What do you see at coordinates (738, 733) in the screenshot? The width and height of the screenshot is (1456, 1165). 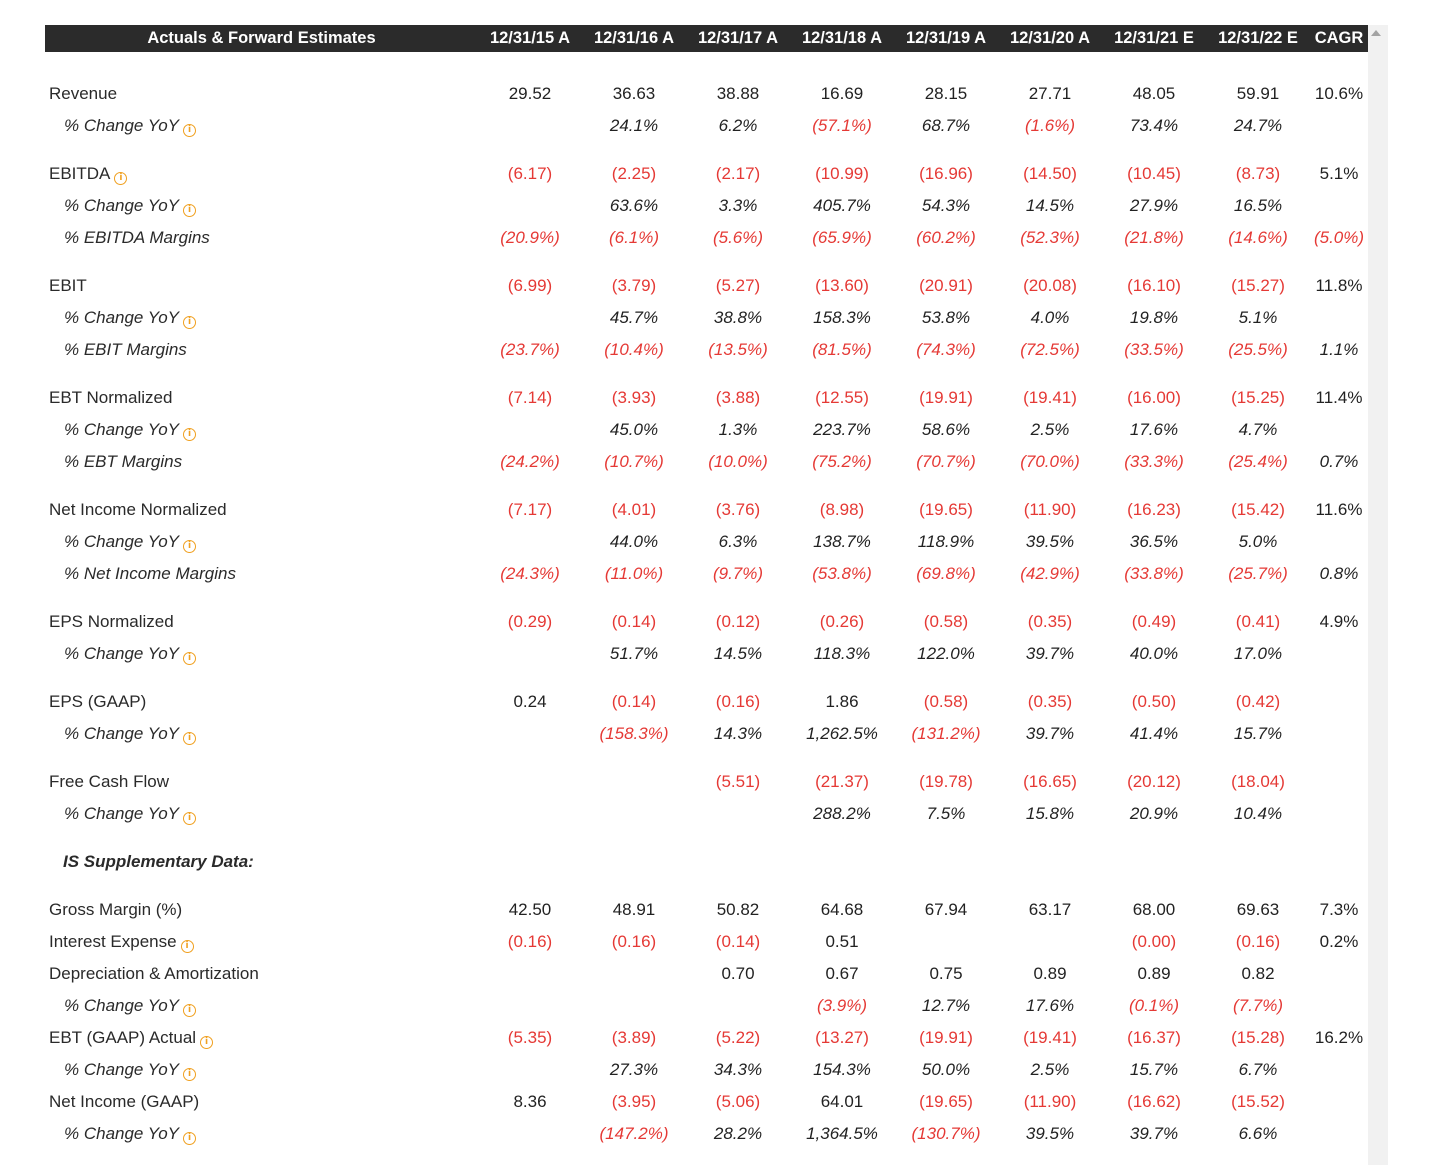 I see `value-cell: 14.3%` at bounding box center [738, 733].